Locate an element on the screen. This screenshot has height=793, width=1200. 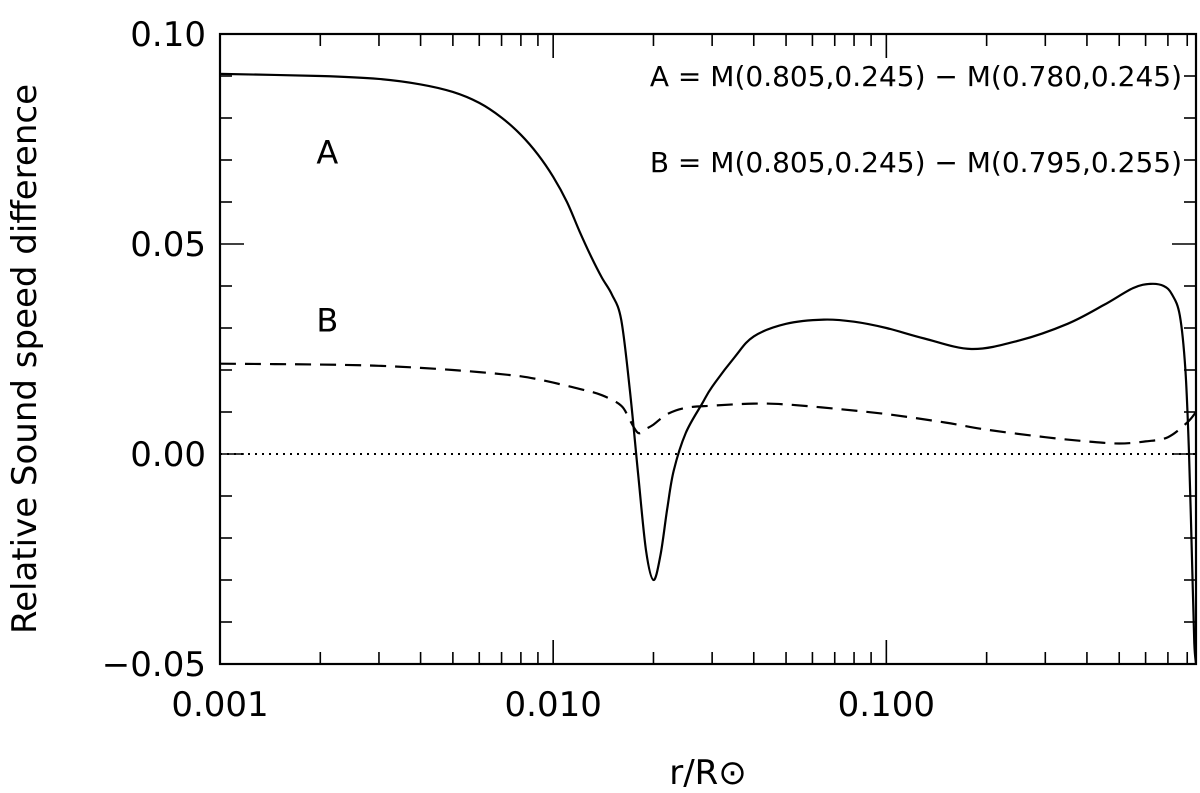
y-tick-label: −0.05 is located at coordinates (154, 665).